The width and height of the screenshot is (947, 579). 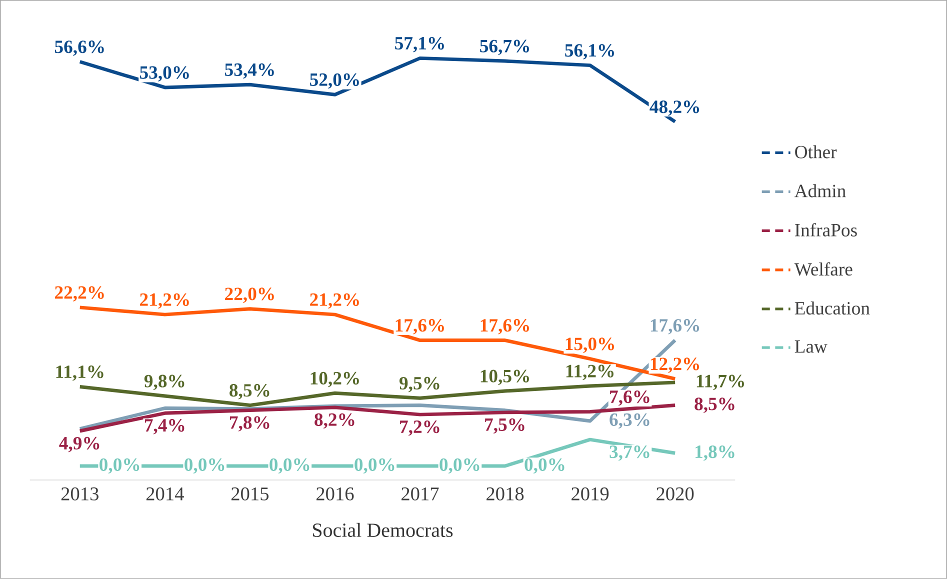 I want to click on data-label: 7,6%, so click(x=630, y=398).